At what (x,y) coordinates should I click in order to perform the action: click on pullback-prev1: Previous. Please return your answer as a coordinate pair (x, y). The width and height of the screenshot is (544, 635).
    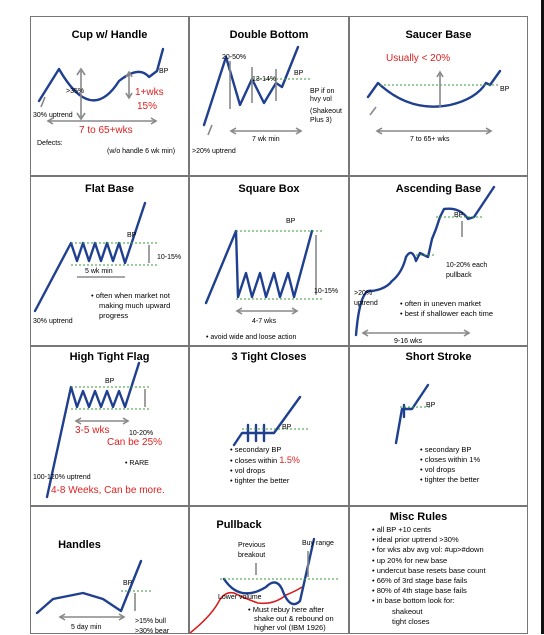
    Looking at the image, I should click on (252, 545).